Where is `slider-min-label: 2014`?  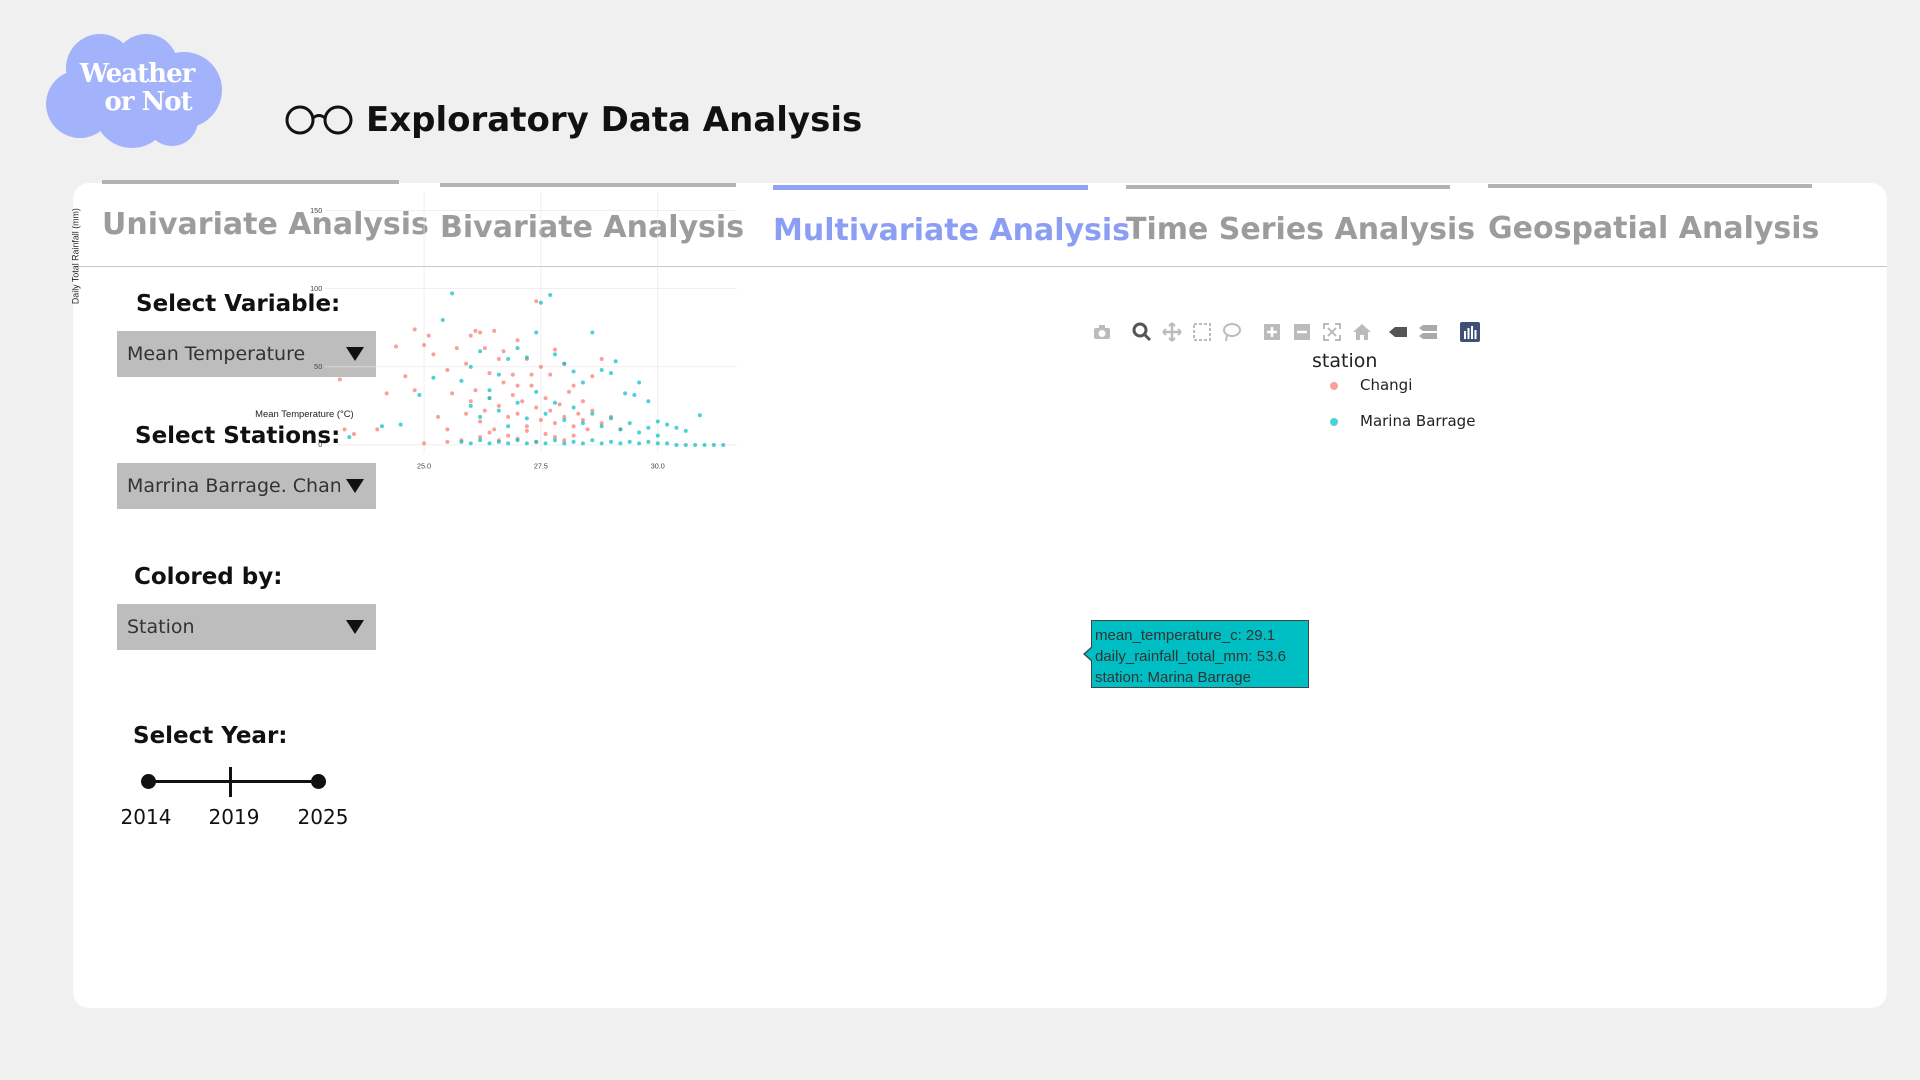 slider-min-label: 2014 is located at coordinates (146, 817).